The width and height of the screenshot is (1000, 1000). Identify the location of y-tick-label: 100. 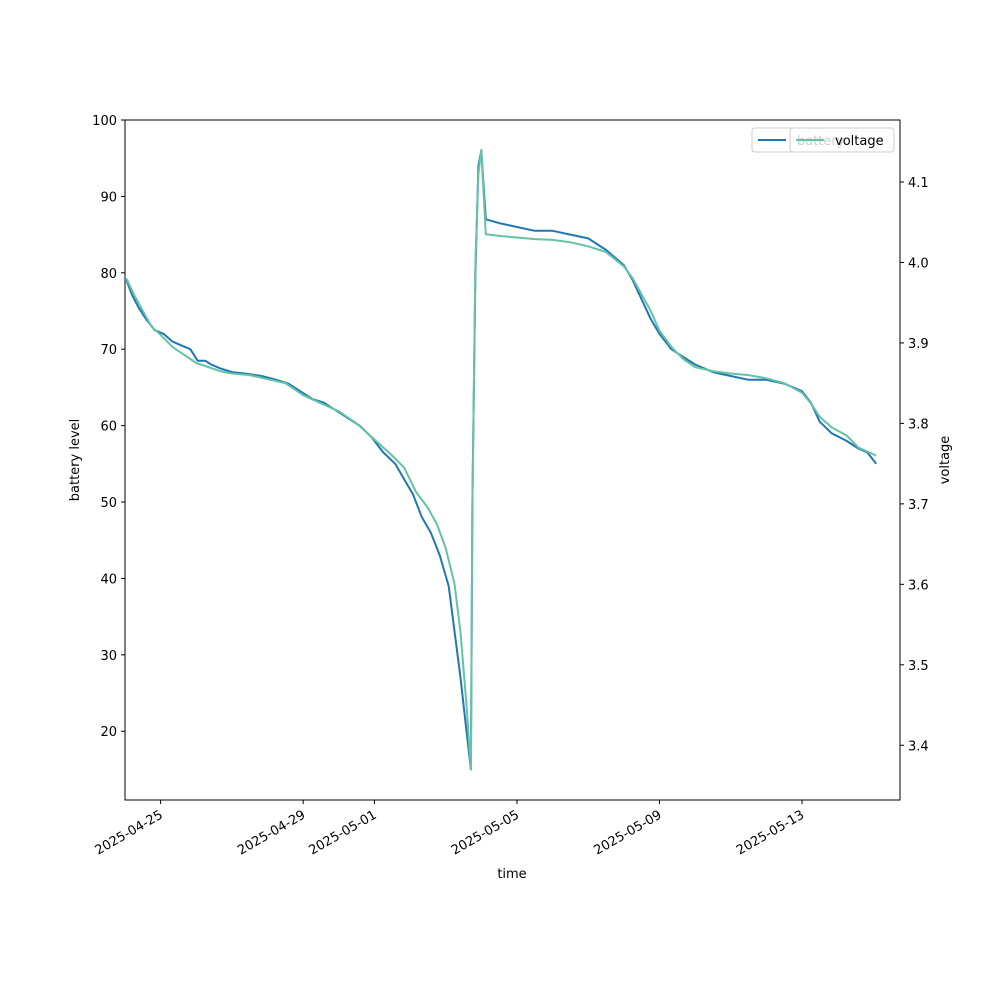
(104, 121).